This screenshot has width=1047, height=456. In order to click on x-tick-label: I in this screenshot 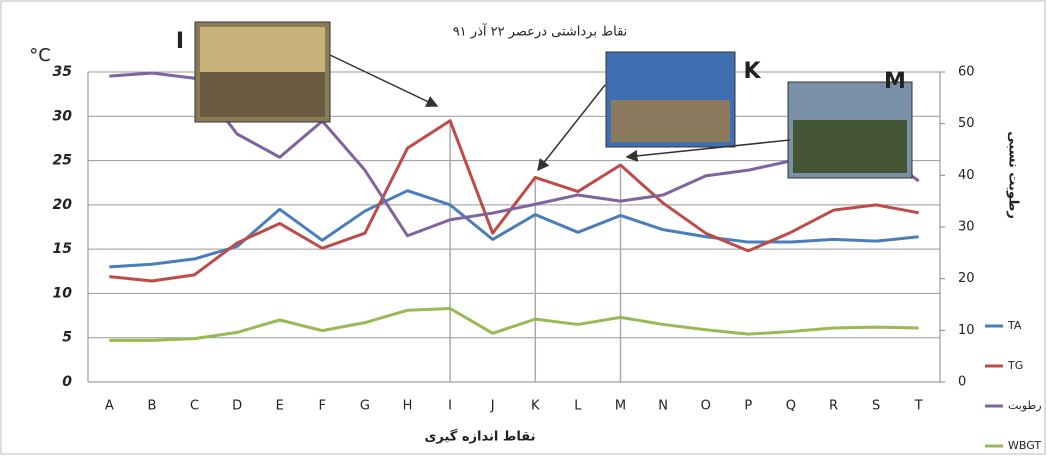, I will do `click(450, 406)`.